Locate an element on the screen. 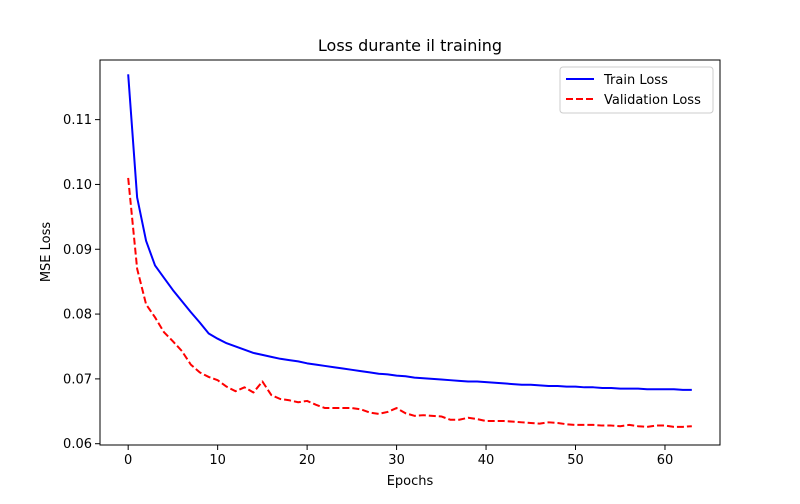 The width and height of the screenshot is (800, 504). x-tick-label: 50 is located at coordinates (575, 460).